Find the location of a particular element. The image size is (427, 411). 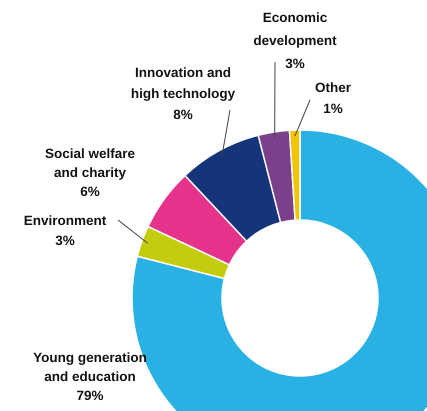

data-label: 8% is located at coordinates (183, 114).